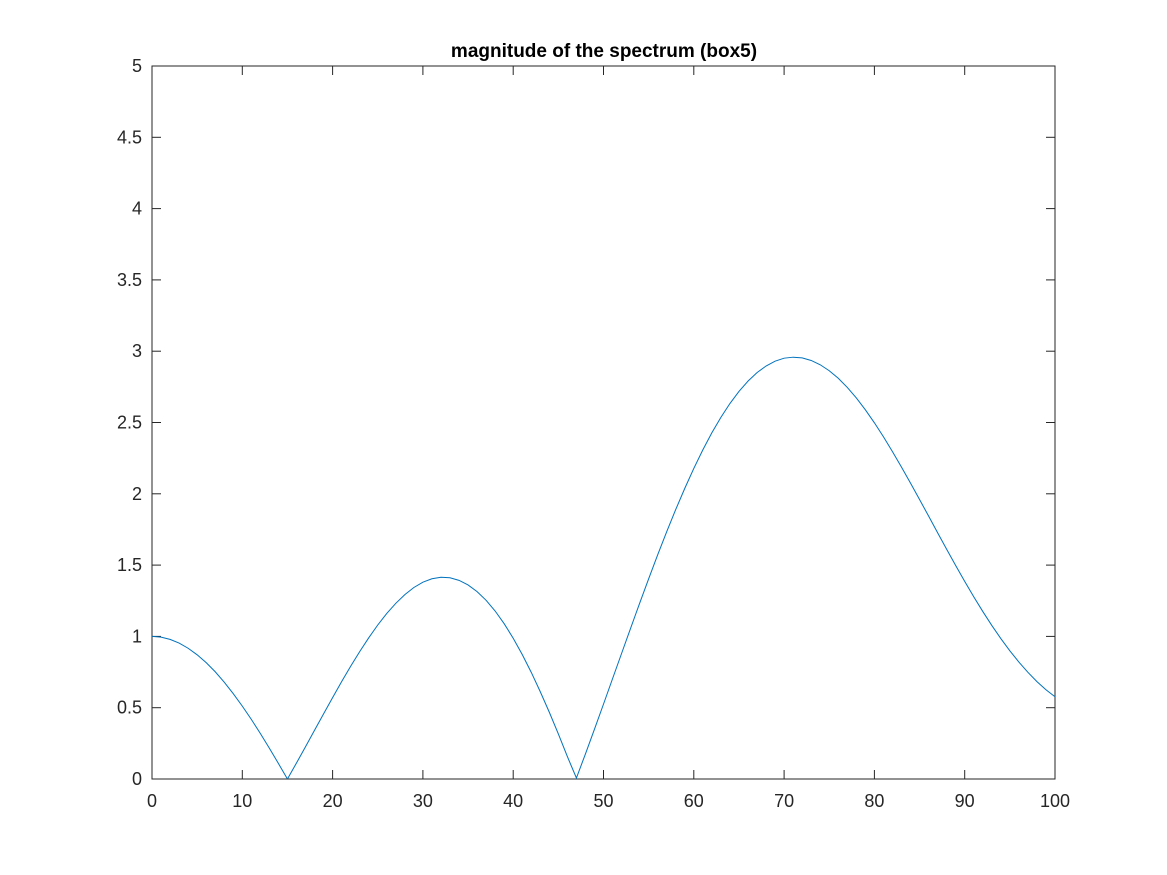 This screenshot has width=1167, height=875. I want to click on x-tick-label: 60, so click(694, 801).